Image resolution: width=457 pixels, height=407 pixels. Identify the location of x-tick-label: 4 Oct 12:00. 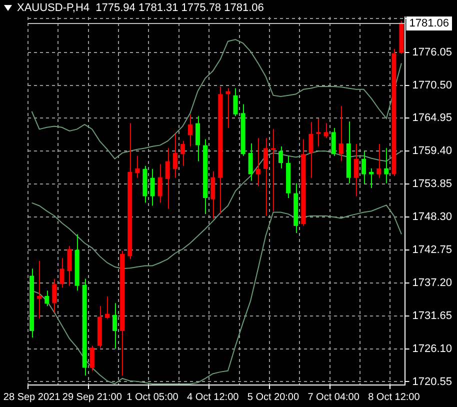
(213, 397).